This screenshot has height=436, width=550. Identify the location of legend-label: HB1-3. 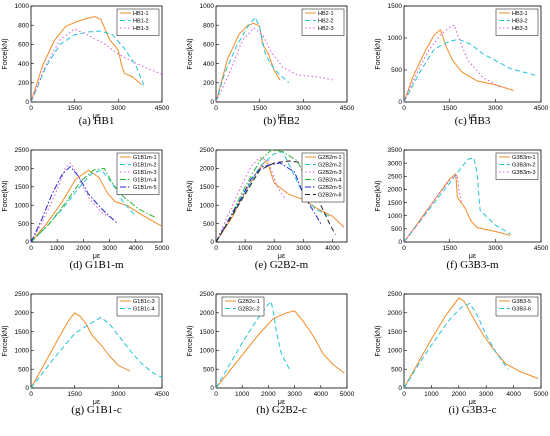
(141, 29).